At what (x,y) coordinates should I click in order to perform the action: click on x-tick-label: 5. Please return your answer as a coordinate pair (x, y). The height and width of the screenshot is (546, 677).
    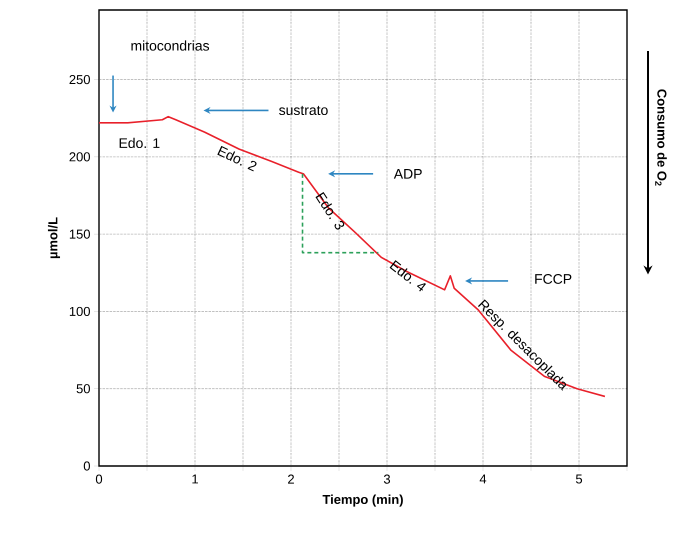
    Looking at the image, I should click on (579, 479).